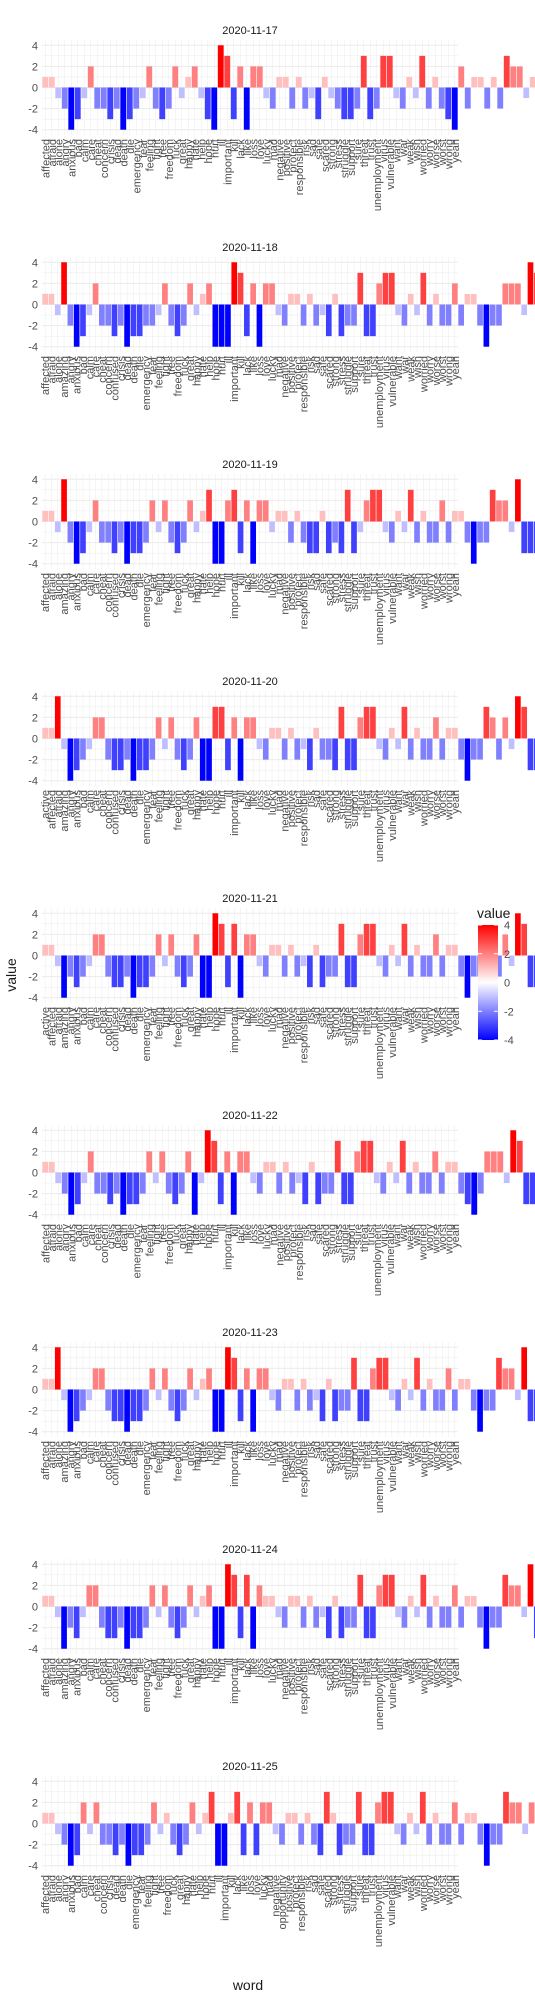 The image size is (535, 2000). Describe the element at coordinates (237, 1807) in the screenshot. I see `bar-lack` at that location.